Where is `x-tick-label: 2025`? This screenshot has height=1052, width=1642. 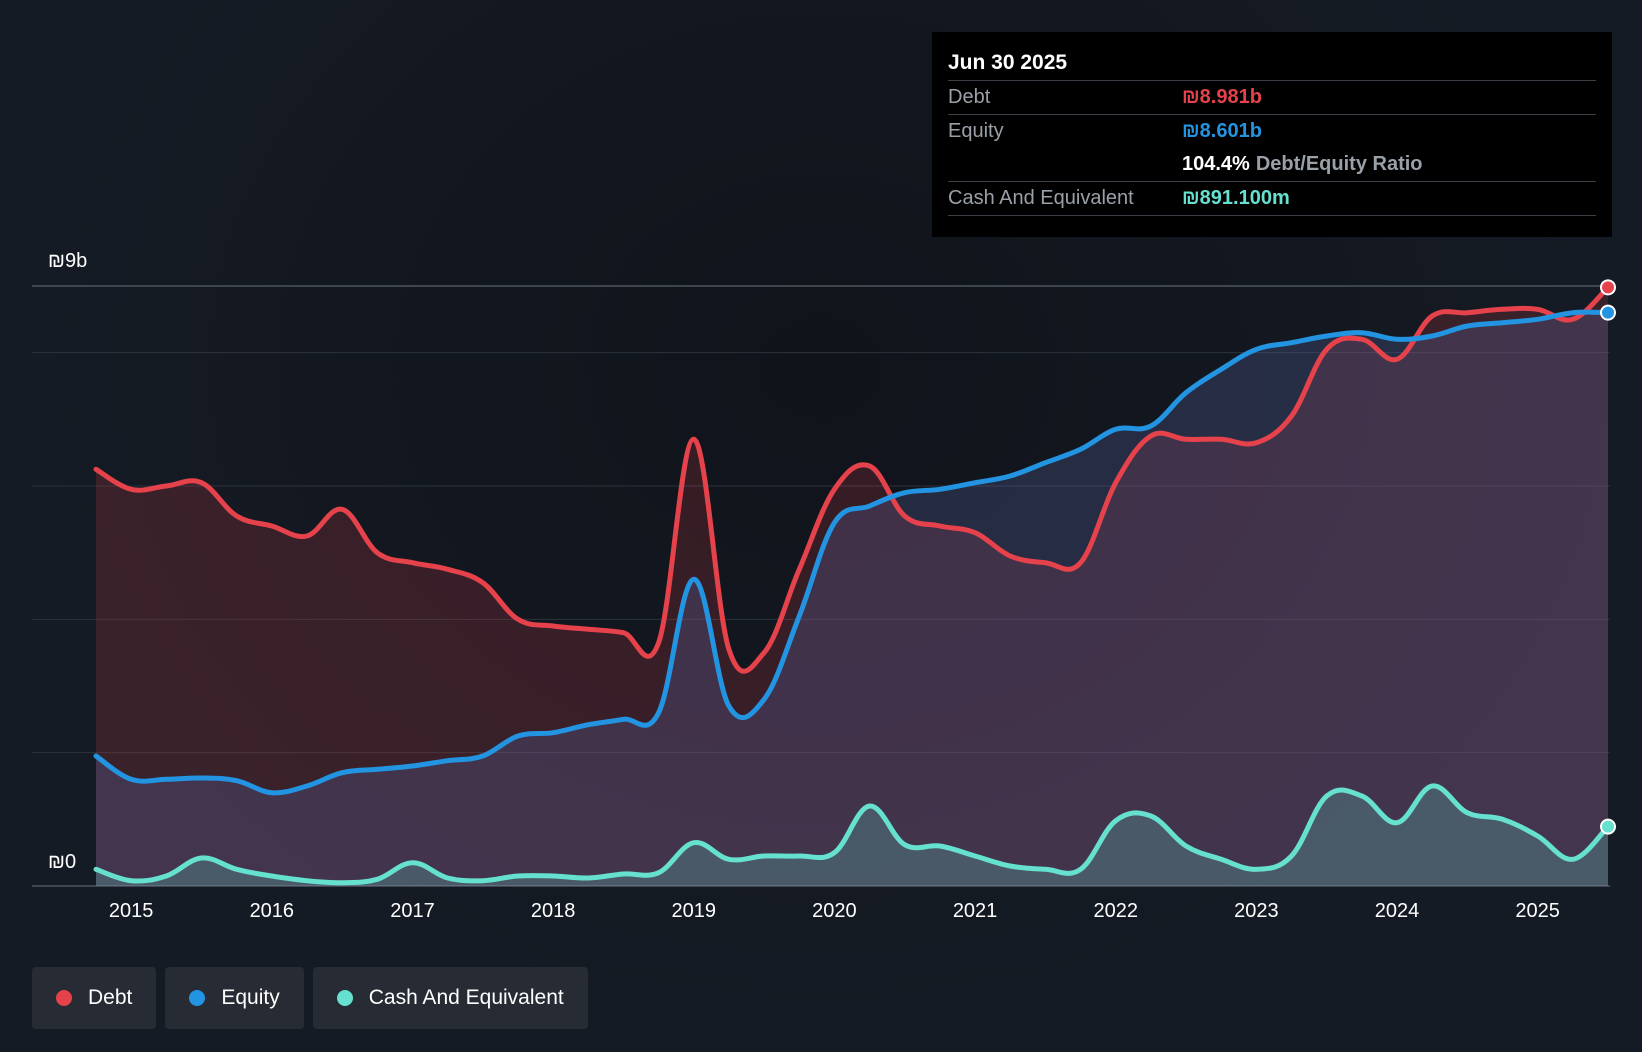 x-tick-label: 2025 is located at coordinates (1537, 911).